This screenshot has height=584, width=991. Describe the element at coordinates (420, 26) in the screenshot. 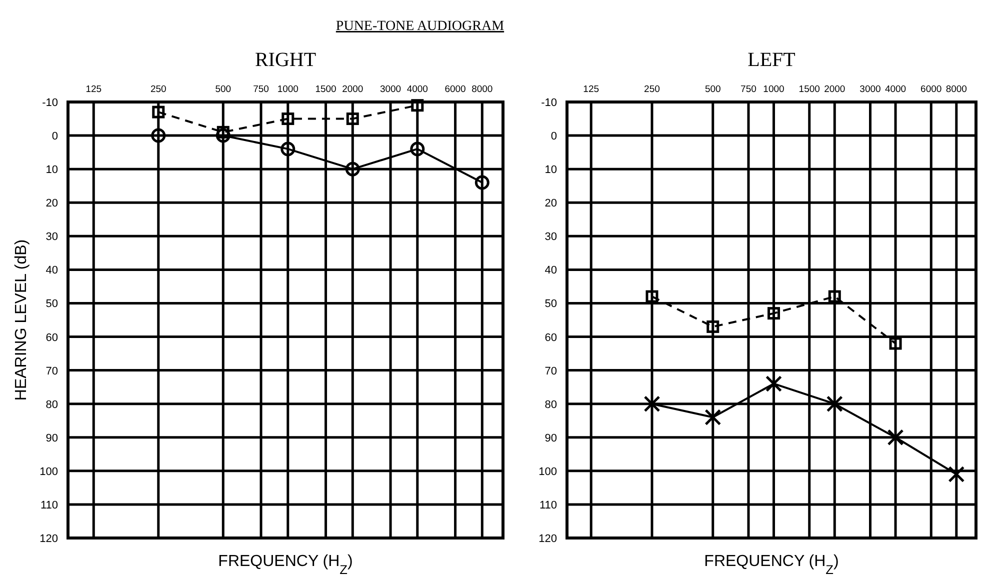

I see `text: PUNE-TONE AUDIOGRAM` at that location.